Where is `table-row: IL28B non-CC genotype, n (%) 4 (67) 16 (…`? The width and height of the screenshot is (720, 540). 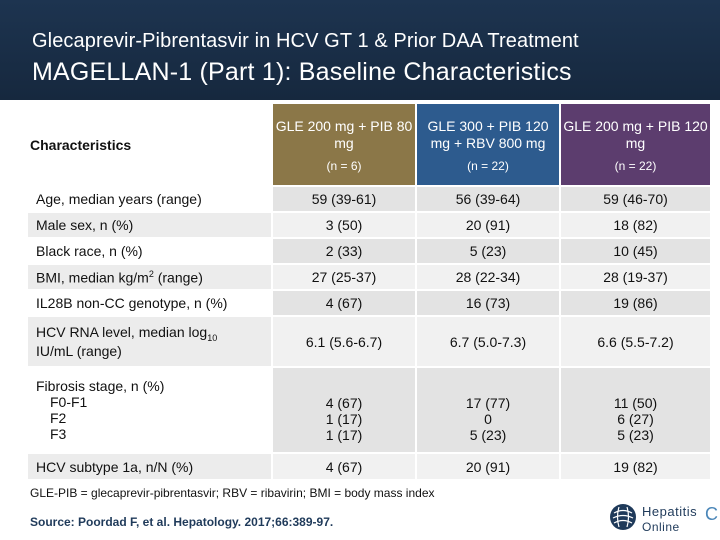
table-row: IL28B non-CC genotype, n (%) 4 (67) 16 (… is located at coordinates (369, 302).